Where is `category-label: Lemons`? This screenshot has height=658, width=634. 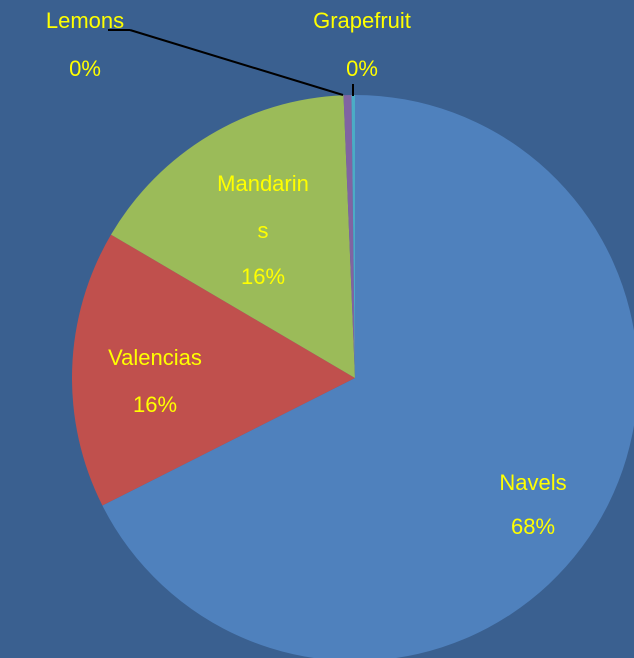
category-label: Lemons is located at coordinates (85, 20).